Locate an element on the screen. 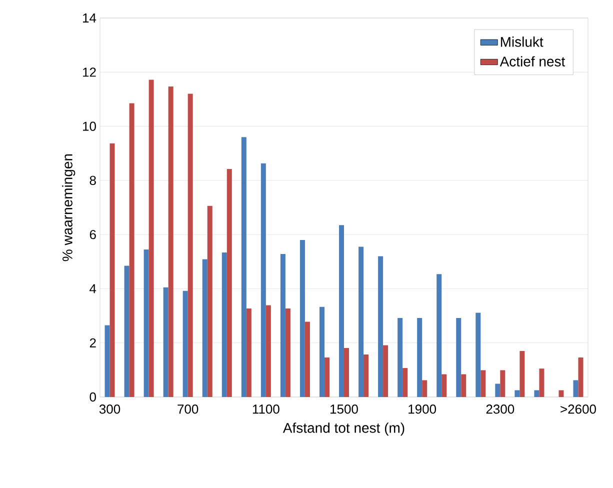  x-tick-label: 1500 is located at coordinates (344, 409).